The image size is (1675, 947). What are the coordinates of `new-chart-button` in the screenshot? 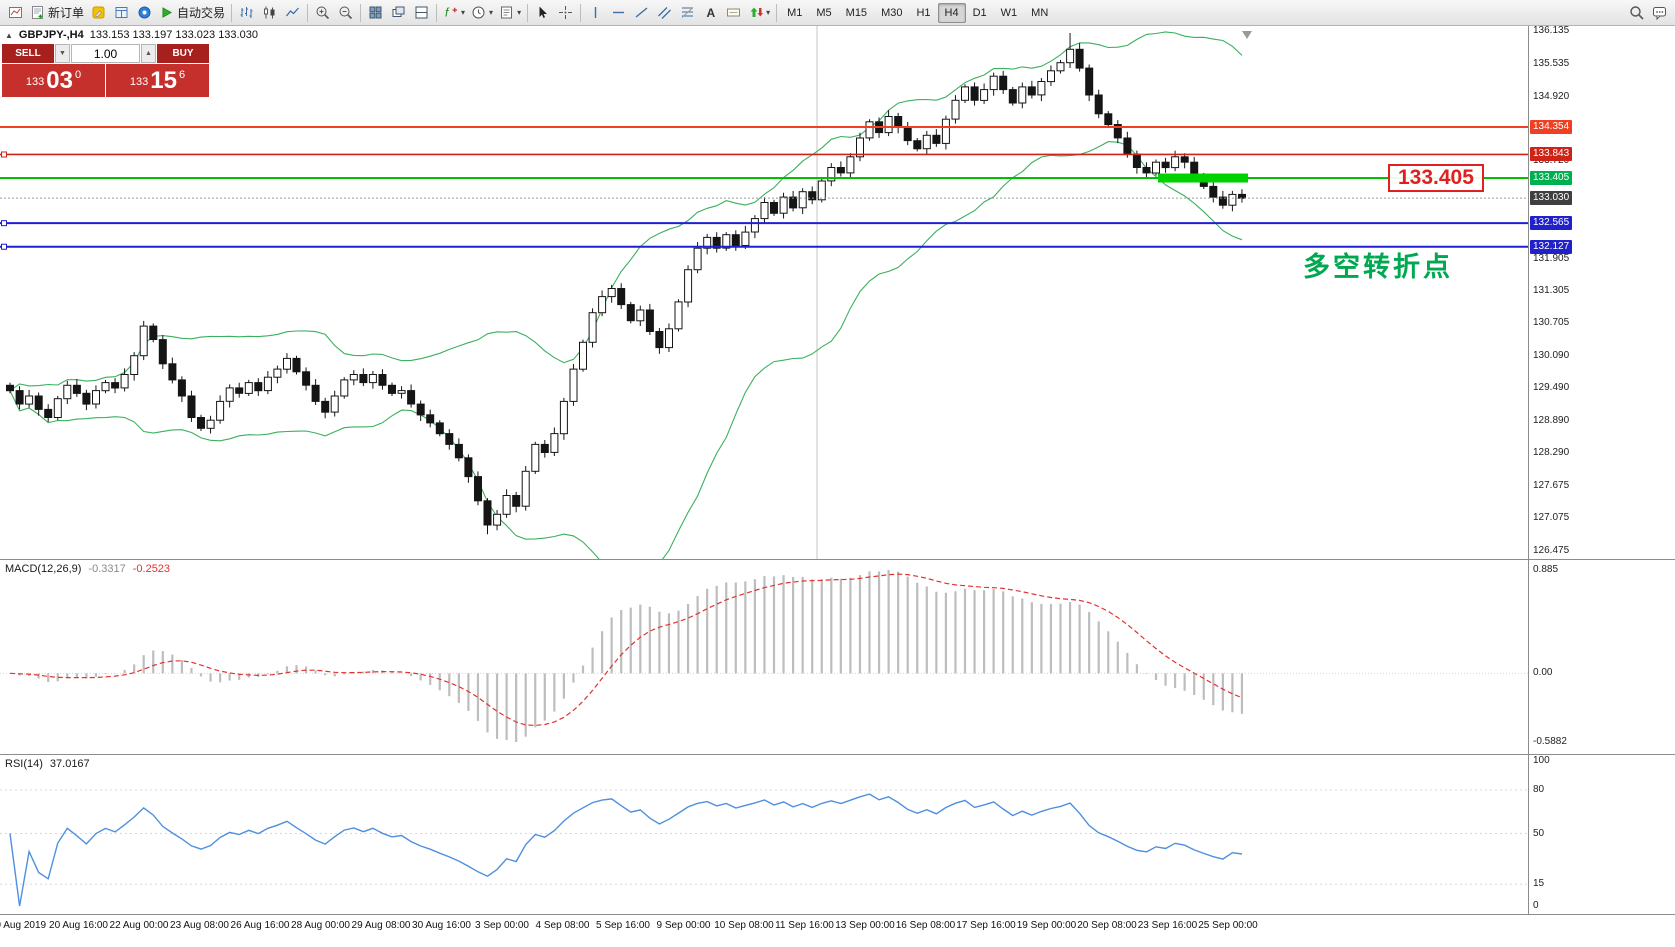 It's located at (15, 13).